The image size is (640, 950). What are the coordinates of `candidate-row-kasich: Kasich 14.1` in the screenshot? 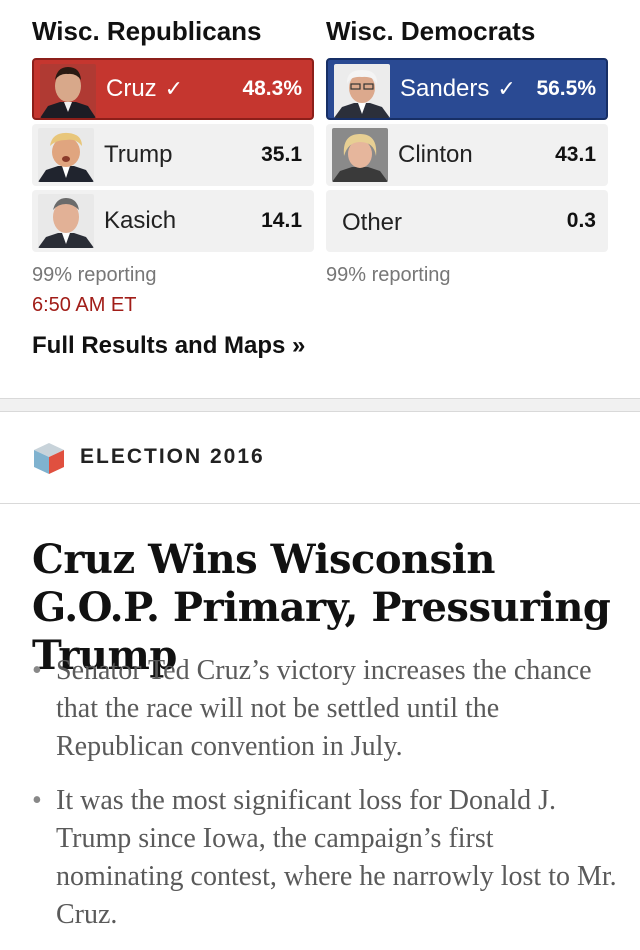 It's located at (173, 221).